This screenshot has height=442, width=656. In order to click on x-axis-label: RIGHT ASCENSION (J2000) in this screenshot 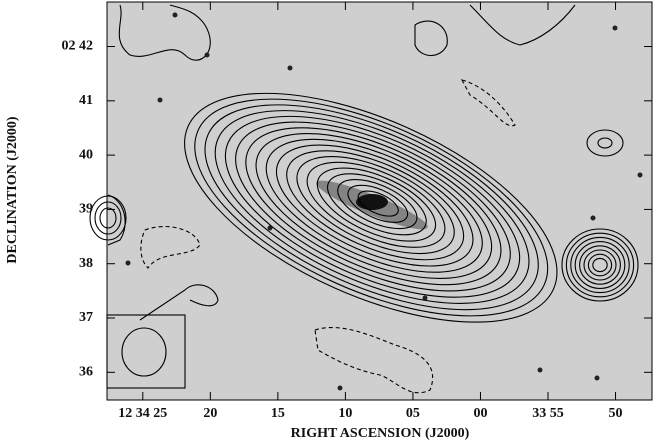, I will do `click(380, 433)`.